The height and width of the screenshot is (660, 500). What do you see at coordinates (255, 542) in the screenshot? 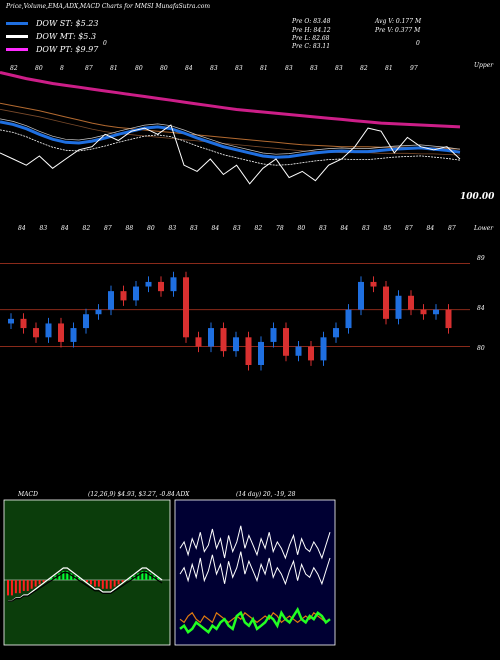
I see `adx-plus-di` at bounding box center [255, 542].